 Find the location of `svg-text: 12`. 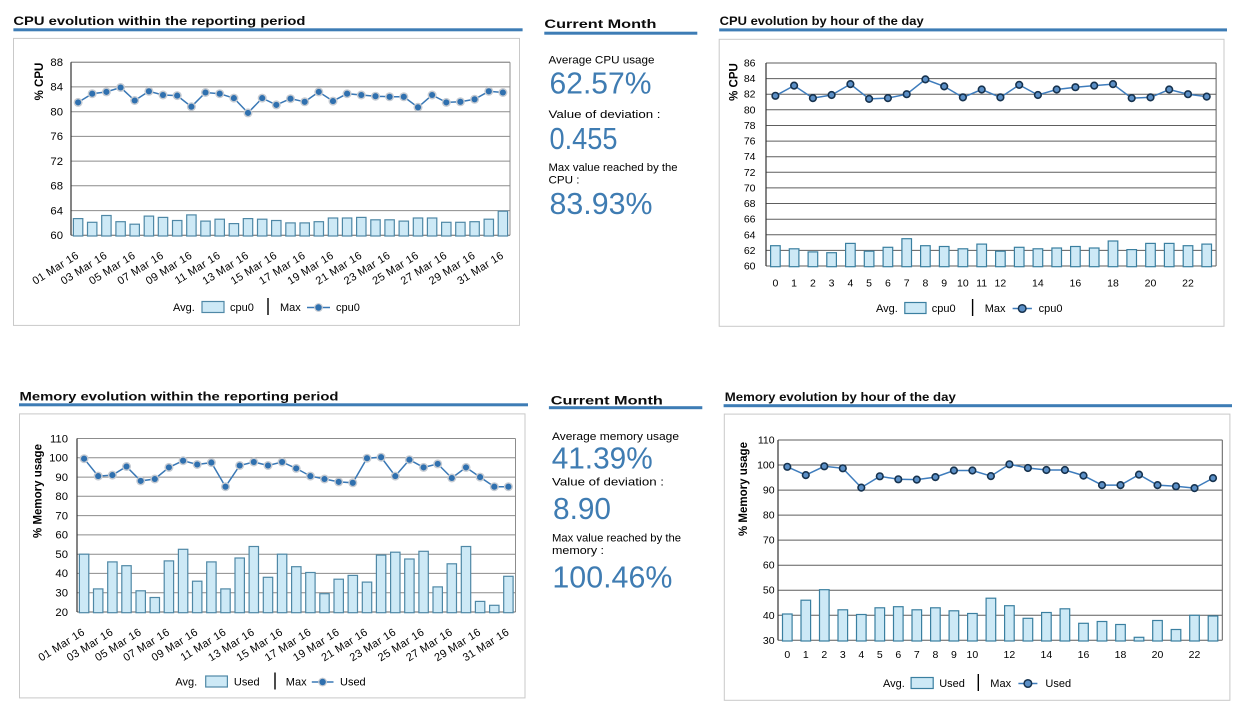

svg-text: 12 is located at coordinates (1010, 655).